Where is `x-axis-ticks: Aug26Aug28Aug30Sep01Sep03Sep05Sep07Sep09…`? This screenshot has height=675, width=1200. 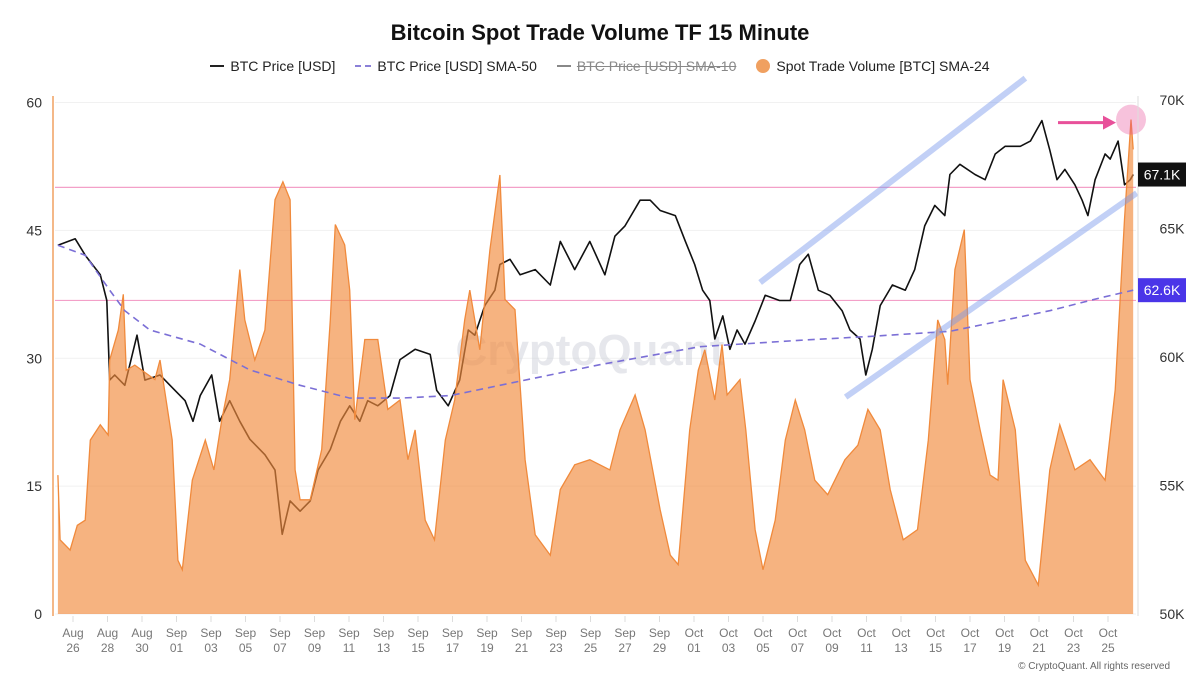
x-axis-ticks: Aug26Aug28Aug30Sep01Sep03Sep05Sep07Sep09… is located at coordinates (590, 635).